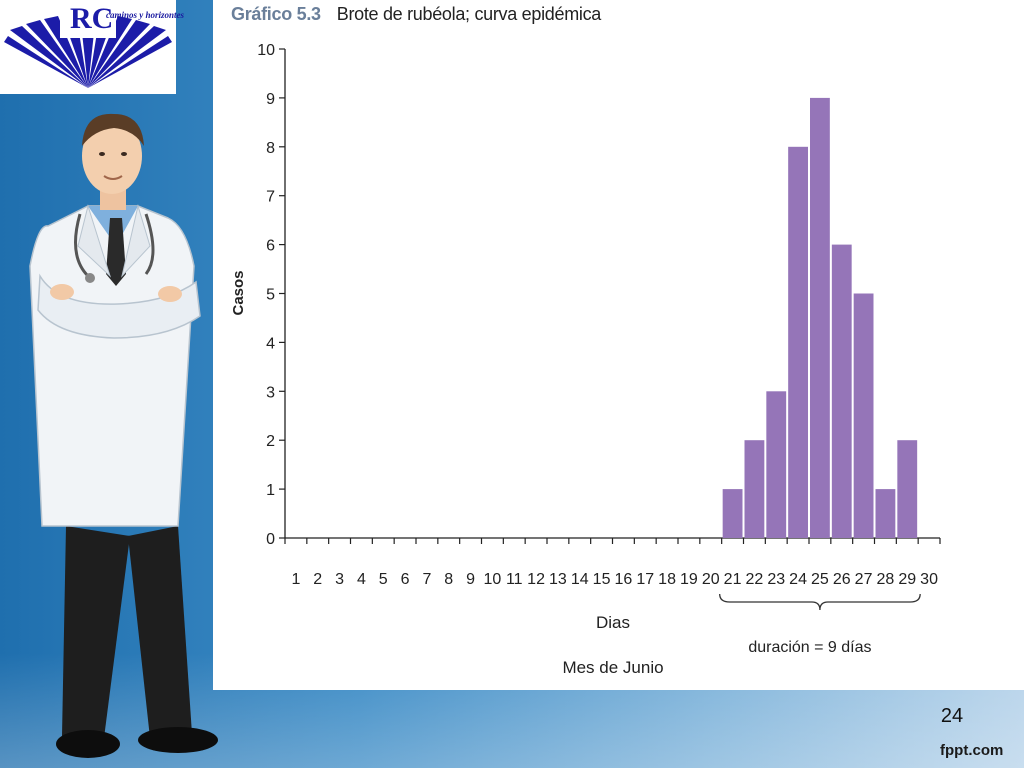 Image resolution: width=1024 pixels, height=768 pixels. I want to click on footer-brand: fppt.com, so click(972, 750).